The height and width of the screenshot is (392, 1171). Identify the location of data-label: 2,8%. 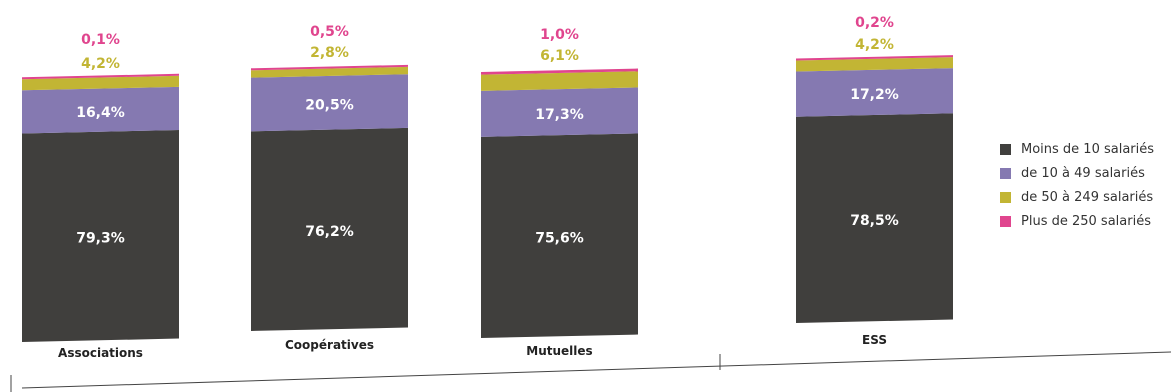
(329, 53).